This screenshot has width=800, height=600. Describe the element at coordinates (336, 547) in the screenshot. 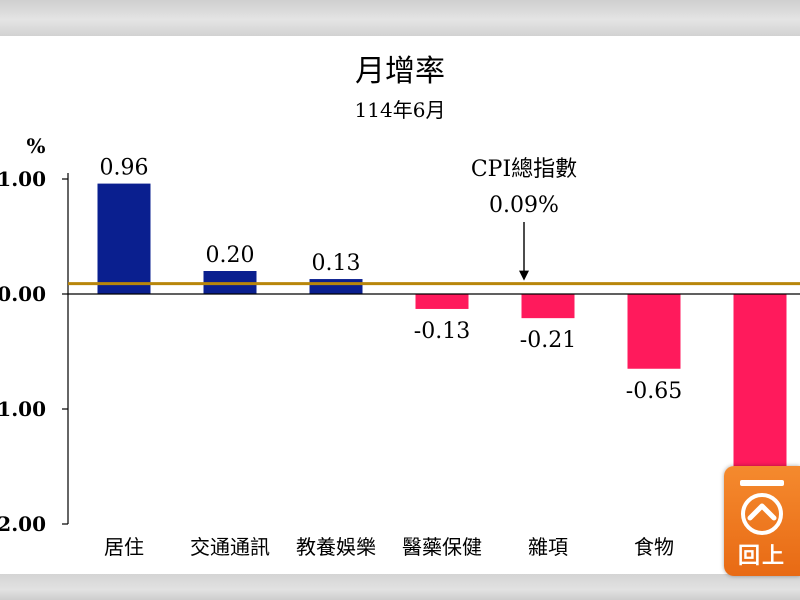

I see `category-label: 教養娛樂` at that location.